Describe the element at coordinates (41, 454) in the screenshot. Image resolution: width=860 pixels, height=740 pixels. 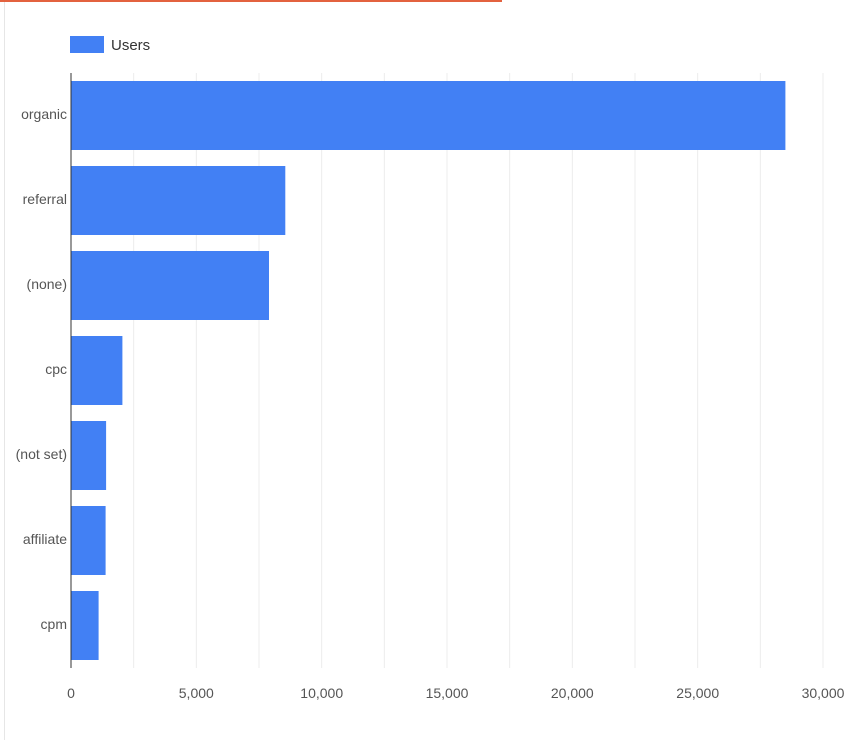
I see `category-label: (not set)` at that location.